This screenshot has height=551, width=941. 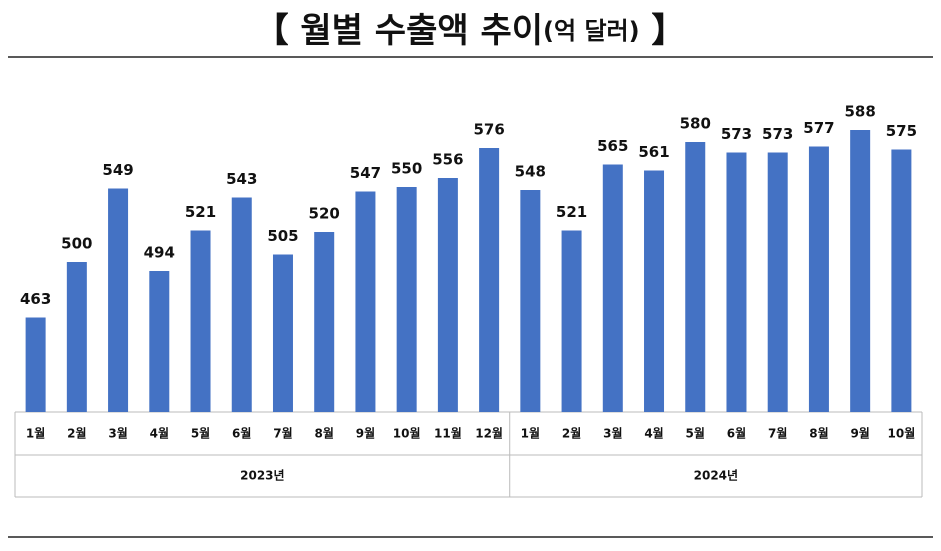 I want to click on data-label: 494, so click(x=159, y=253).